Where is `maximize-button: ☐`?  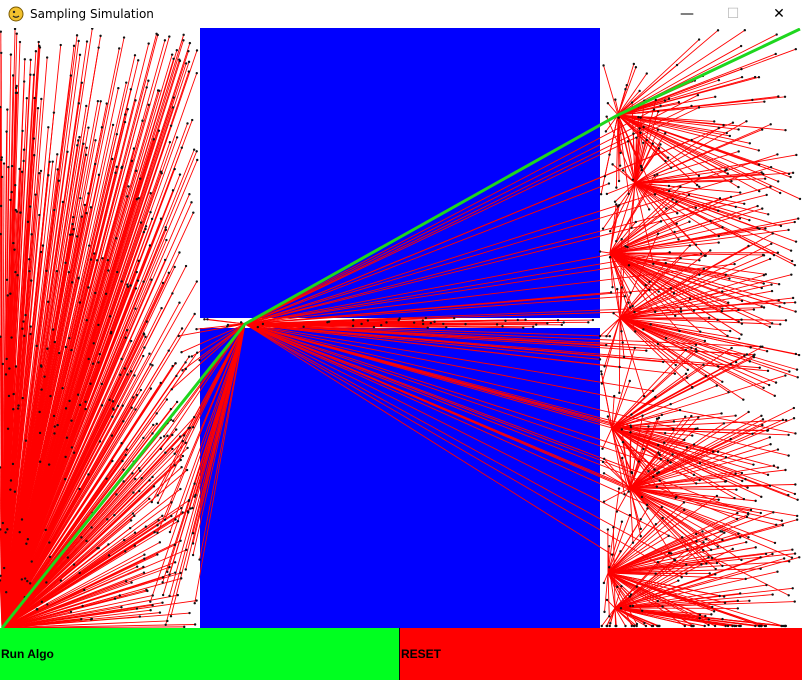
maximize-button: ☐ is located at coordinates (733, 14).